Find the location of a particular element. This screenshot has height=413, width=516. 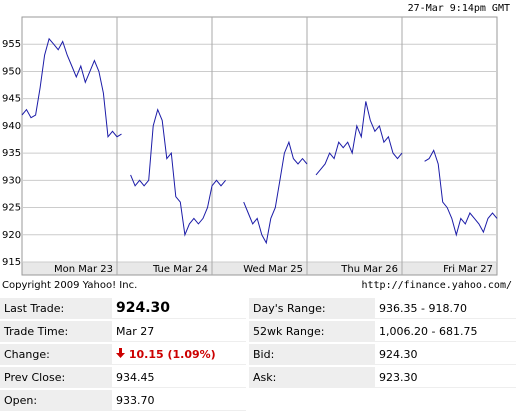

y-tick-label: 955 is located at coordinates (11, 44).